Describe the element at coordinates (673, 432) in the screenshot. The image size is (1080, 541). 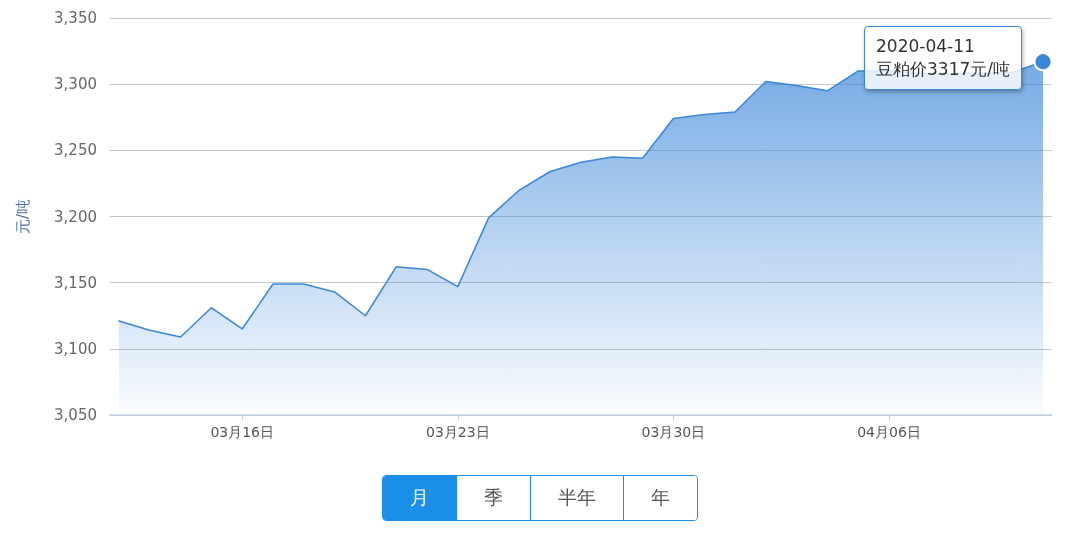
I see `x-tick-label: 03月30日` at that location.